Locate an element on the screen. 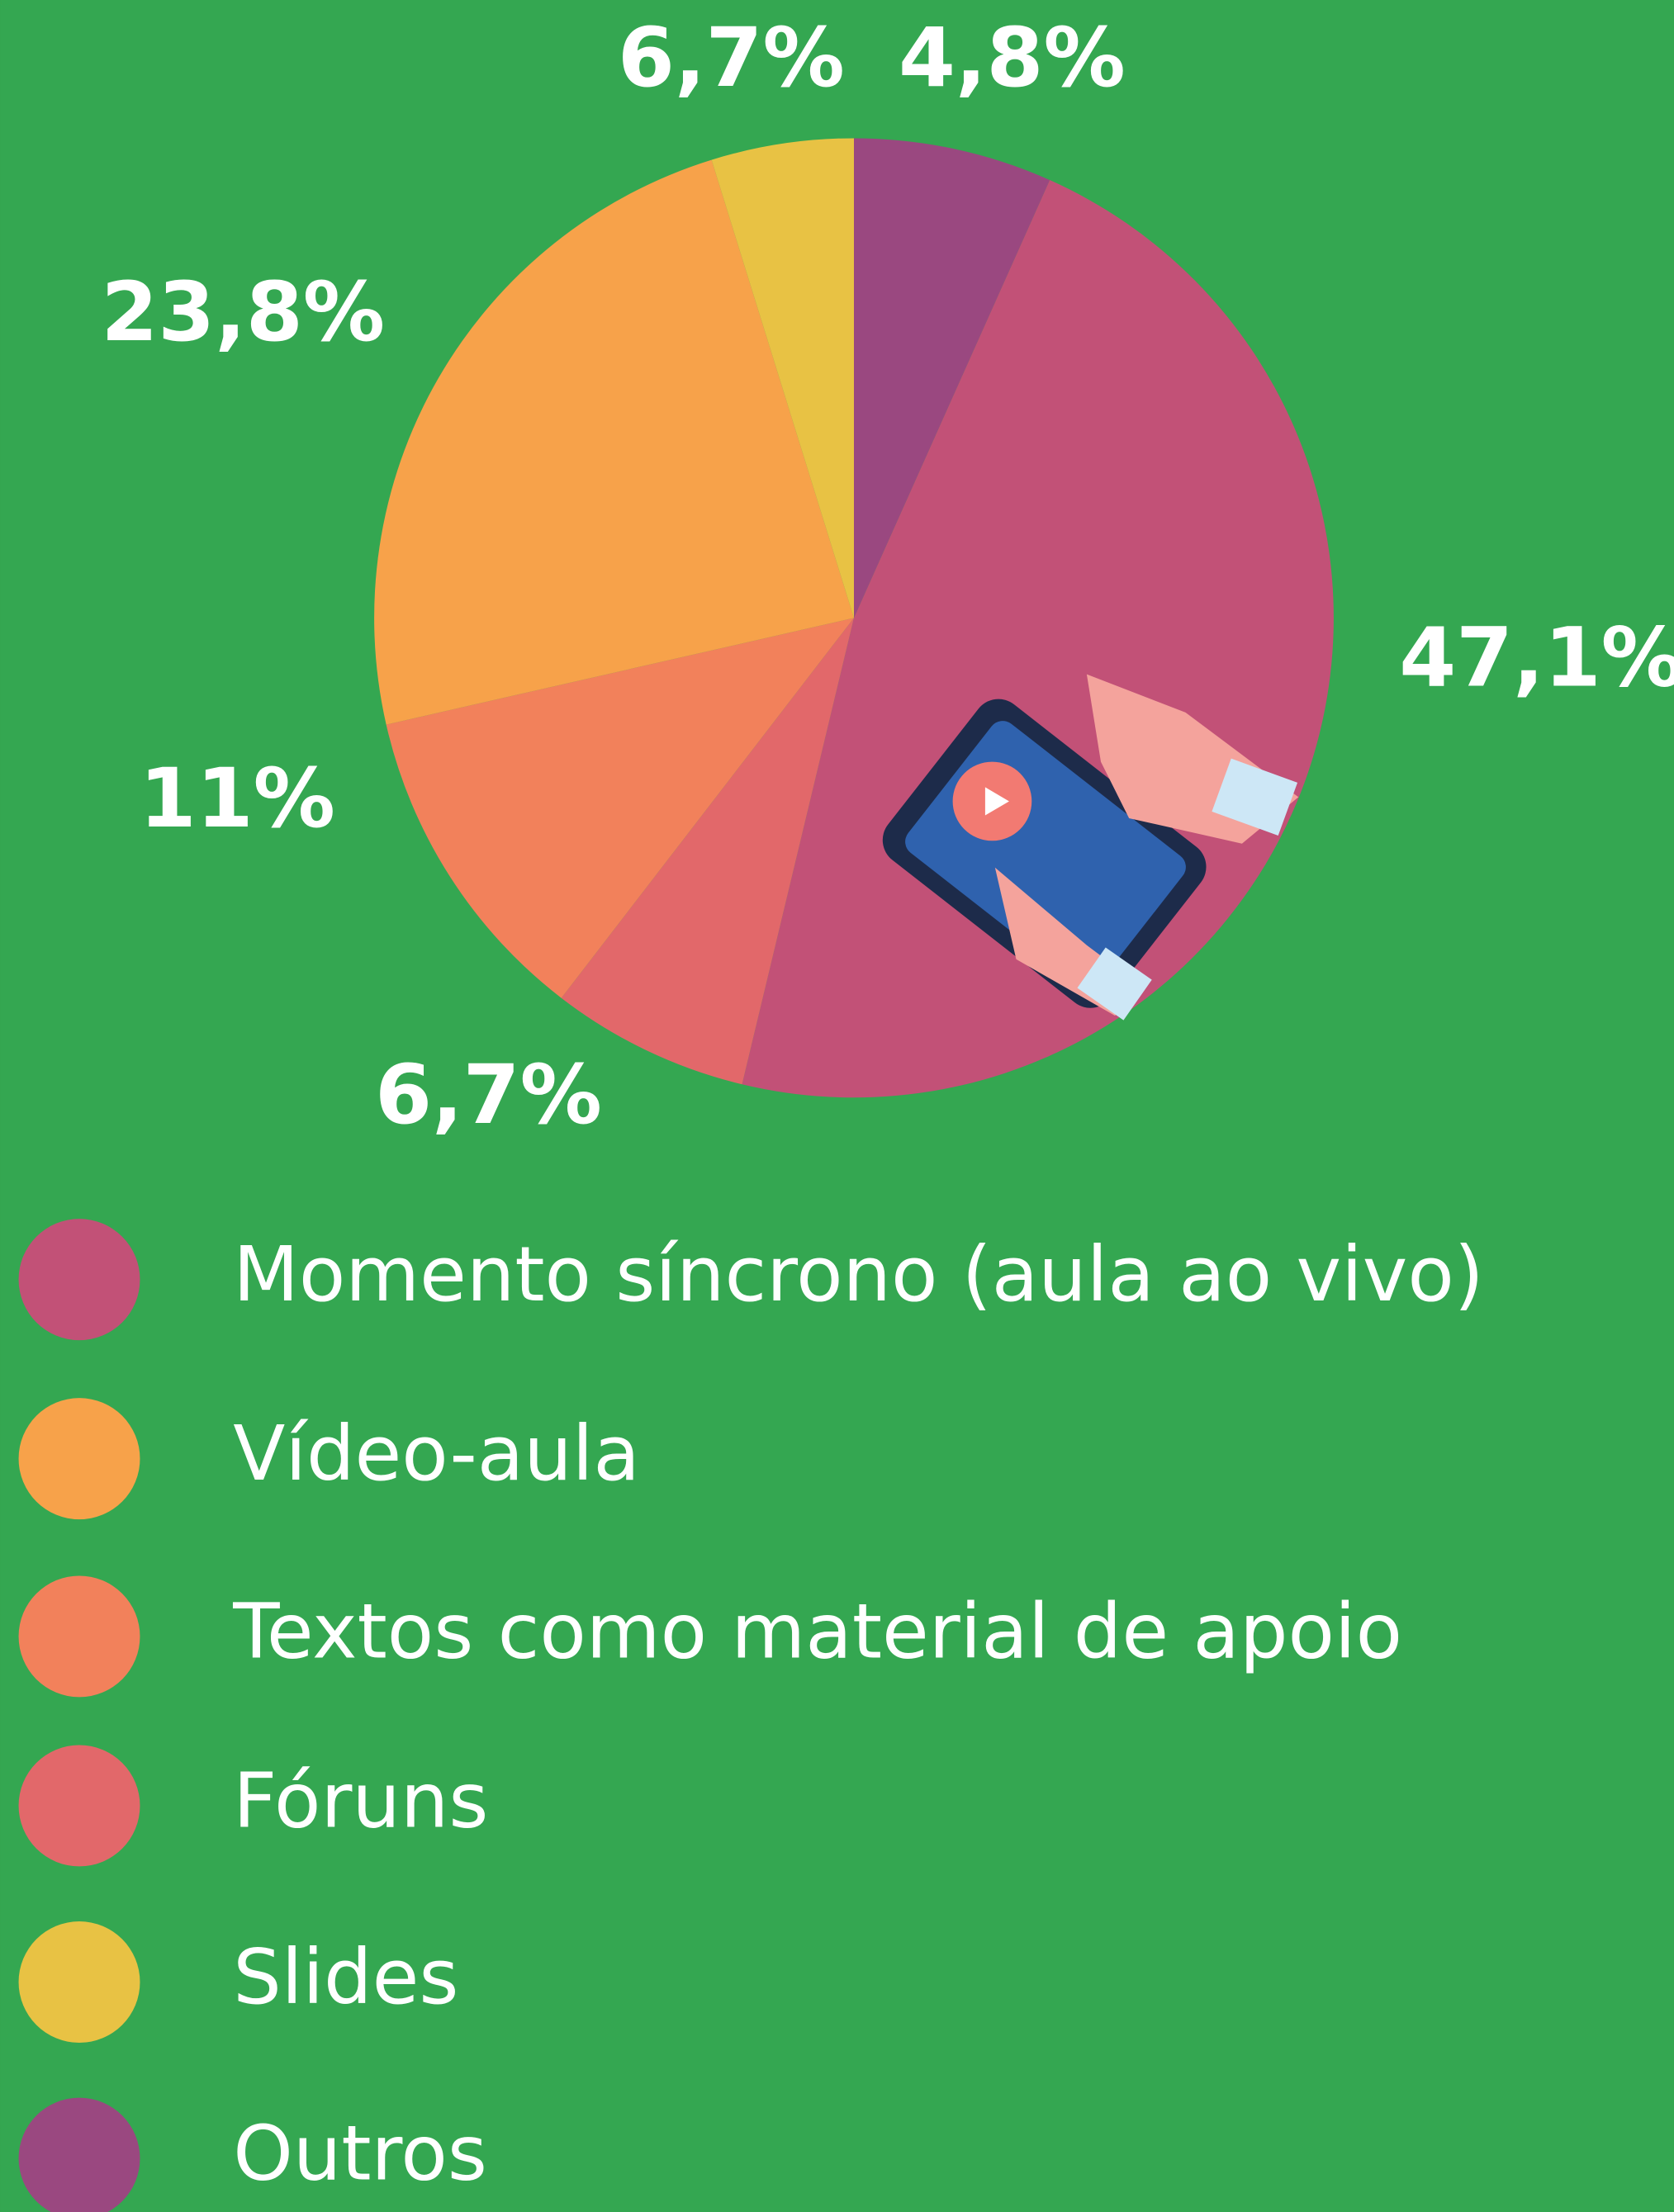  illustration is located at coordinates (1091, 848).